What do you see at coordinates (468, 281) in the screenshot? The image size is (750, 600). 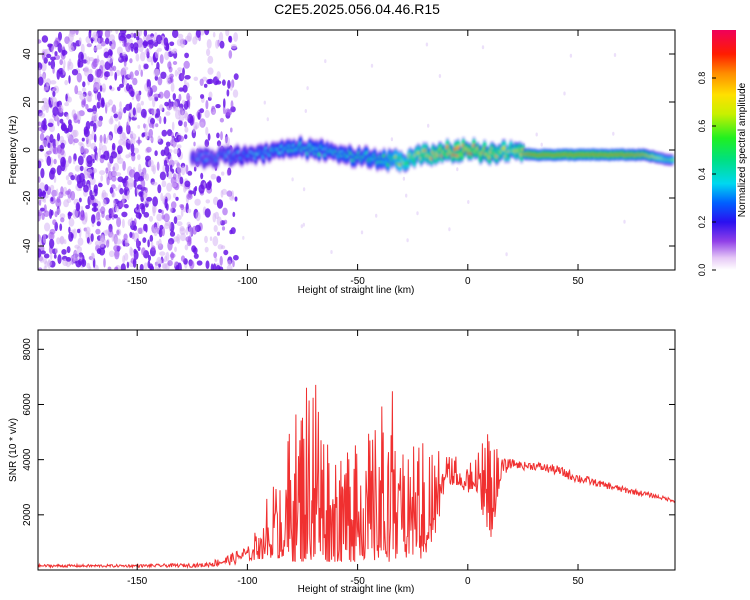 I see `x-tick-label: 0` at bounding box center [468, 281].